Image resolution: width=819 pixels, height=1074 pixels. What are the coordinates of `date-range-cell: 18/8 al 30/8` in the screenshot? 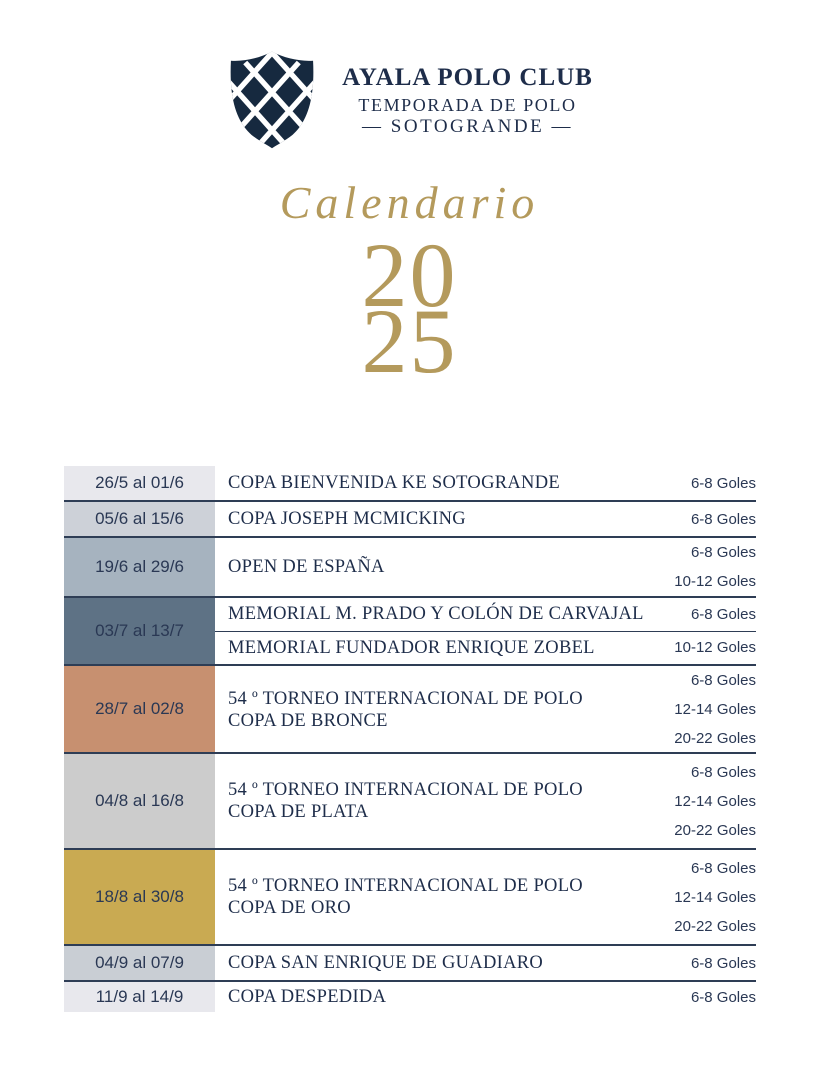 It's located at (139, 897).